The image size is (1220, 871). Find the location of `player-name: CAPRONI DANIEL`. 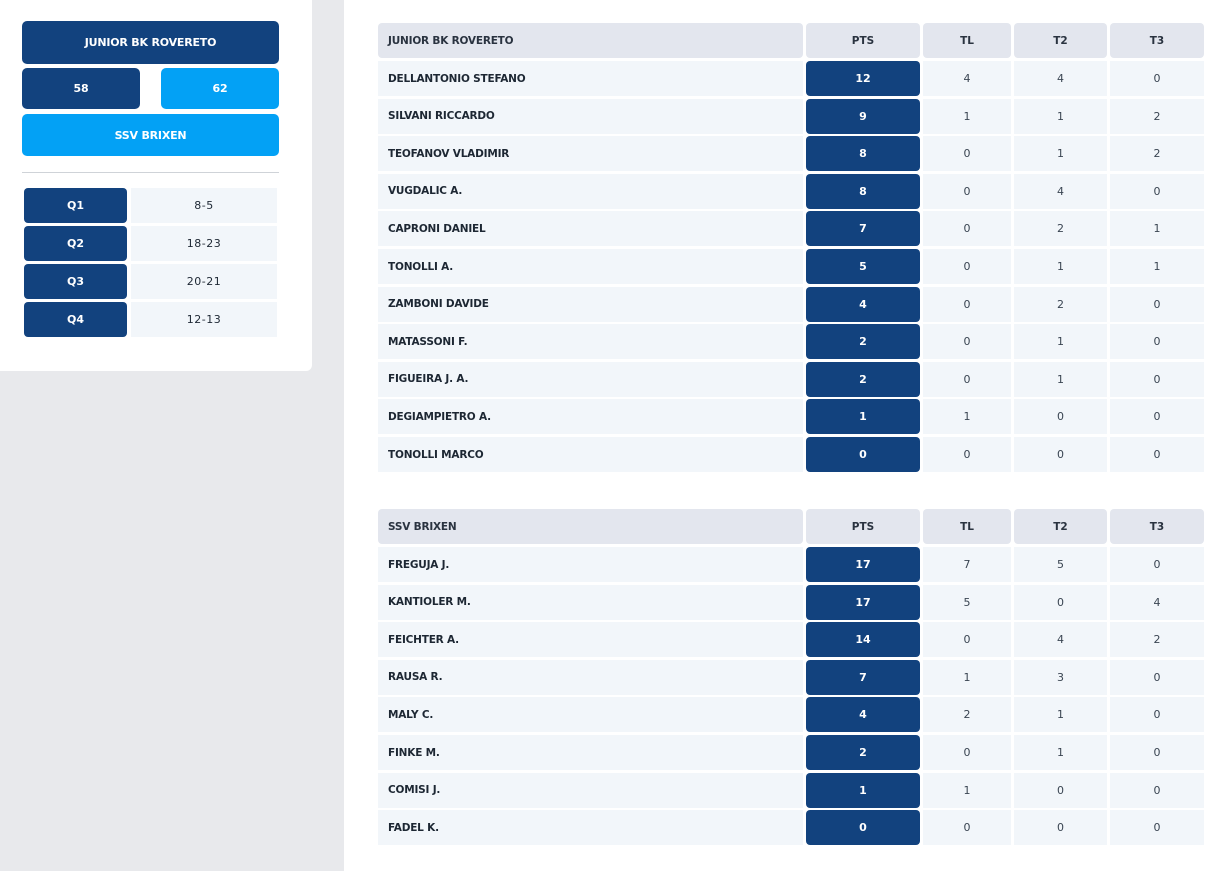

player-name: CAPRONI DANIEL is located at coordinates (590, 229).